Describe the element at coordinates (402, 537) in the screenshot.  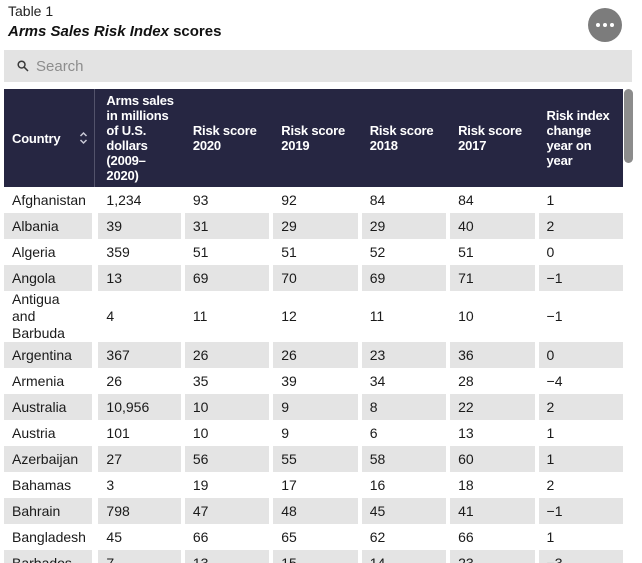
I see `cell-risk-2018: 62` at that location.